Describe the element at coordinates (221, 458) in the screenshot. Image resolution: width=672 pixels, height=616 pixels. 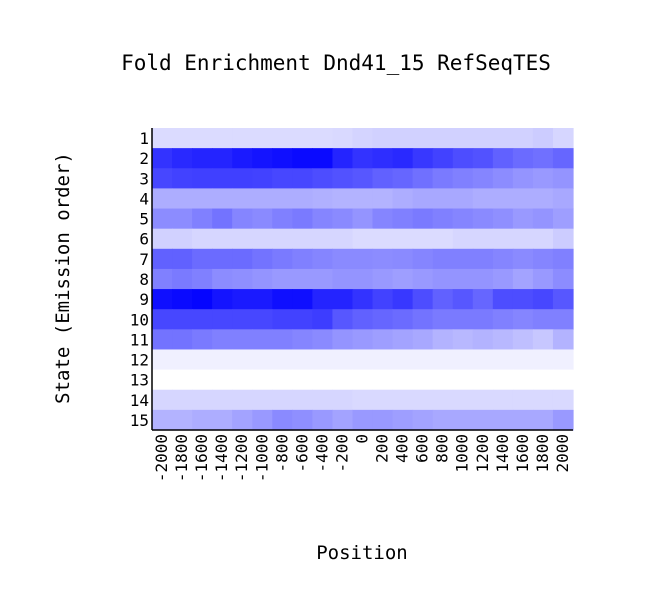
I see `x-tick-label: -1400` at that location.